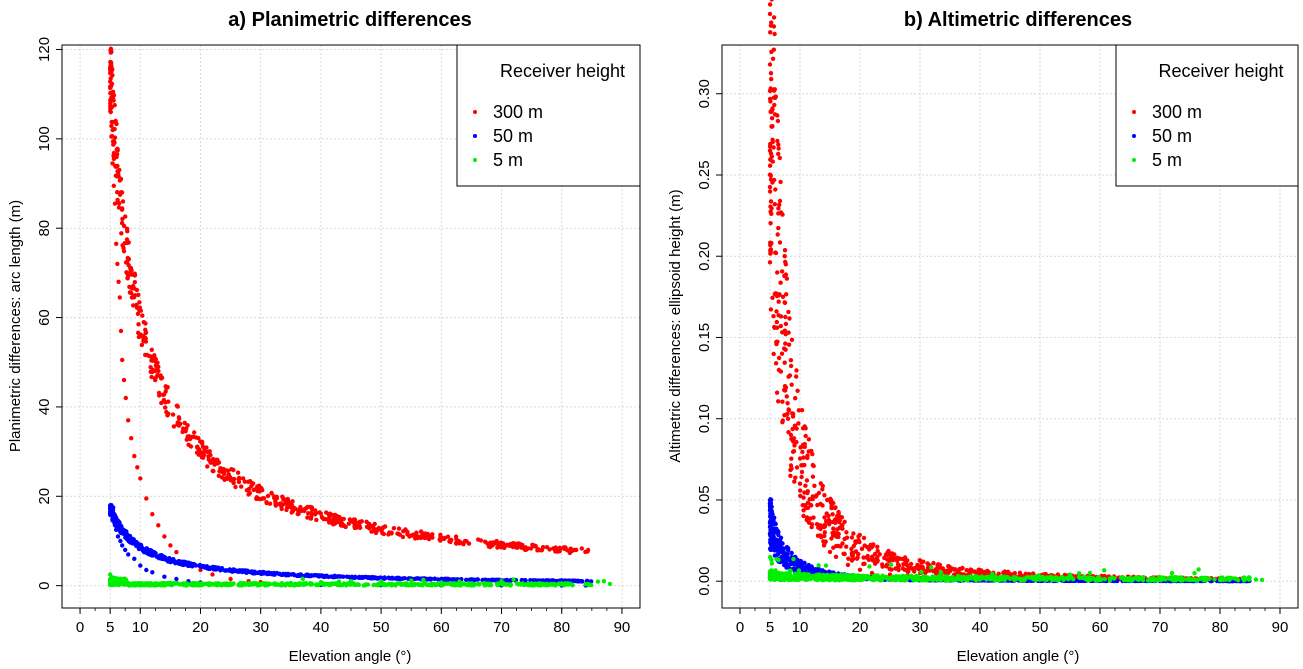  What do you see at coordinates (1160, 627) in the screenshot?
I see `x-tick-label: 70` at bounding box center [1160, 627].